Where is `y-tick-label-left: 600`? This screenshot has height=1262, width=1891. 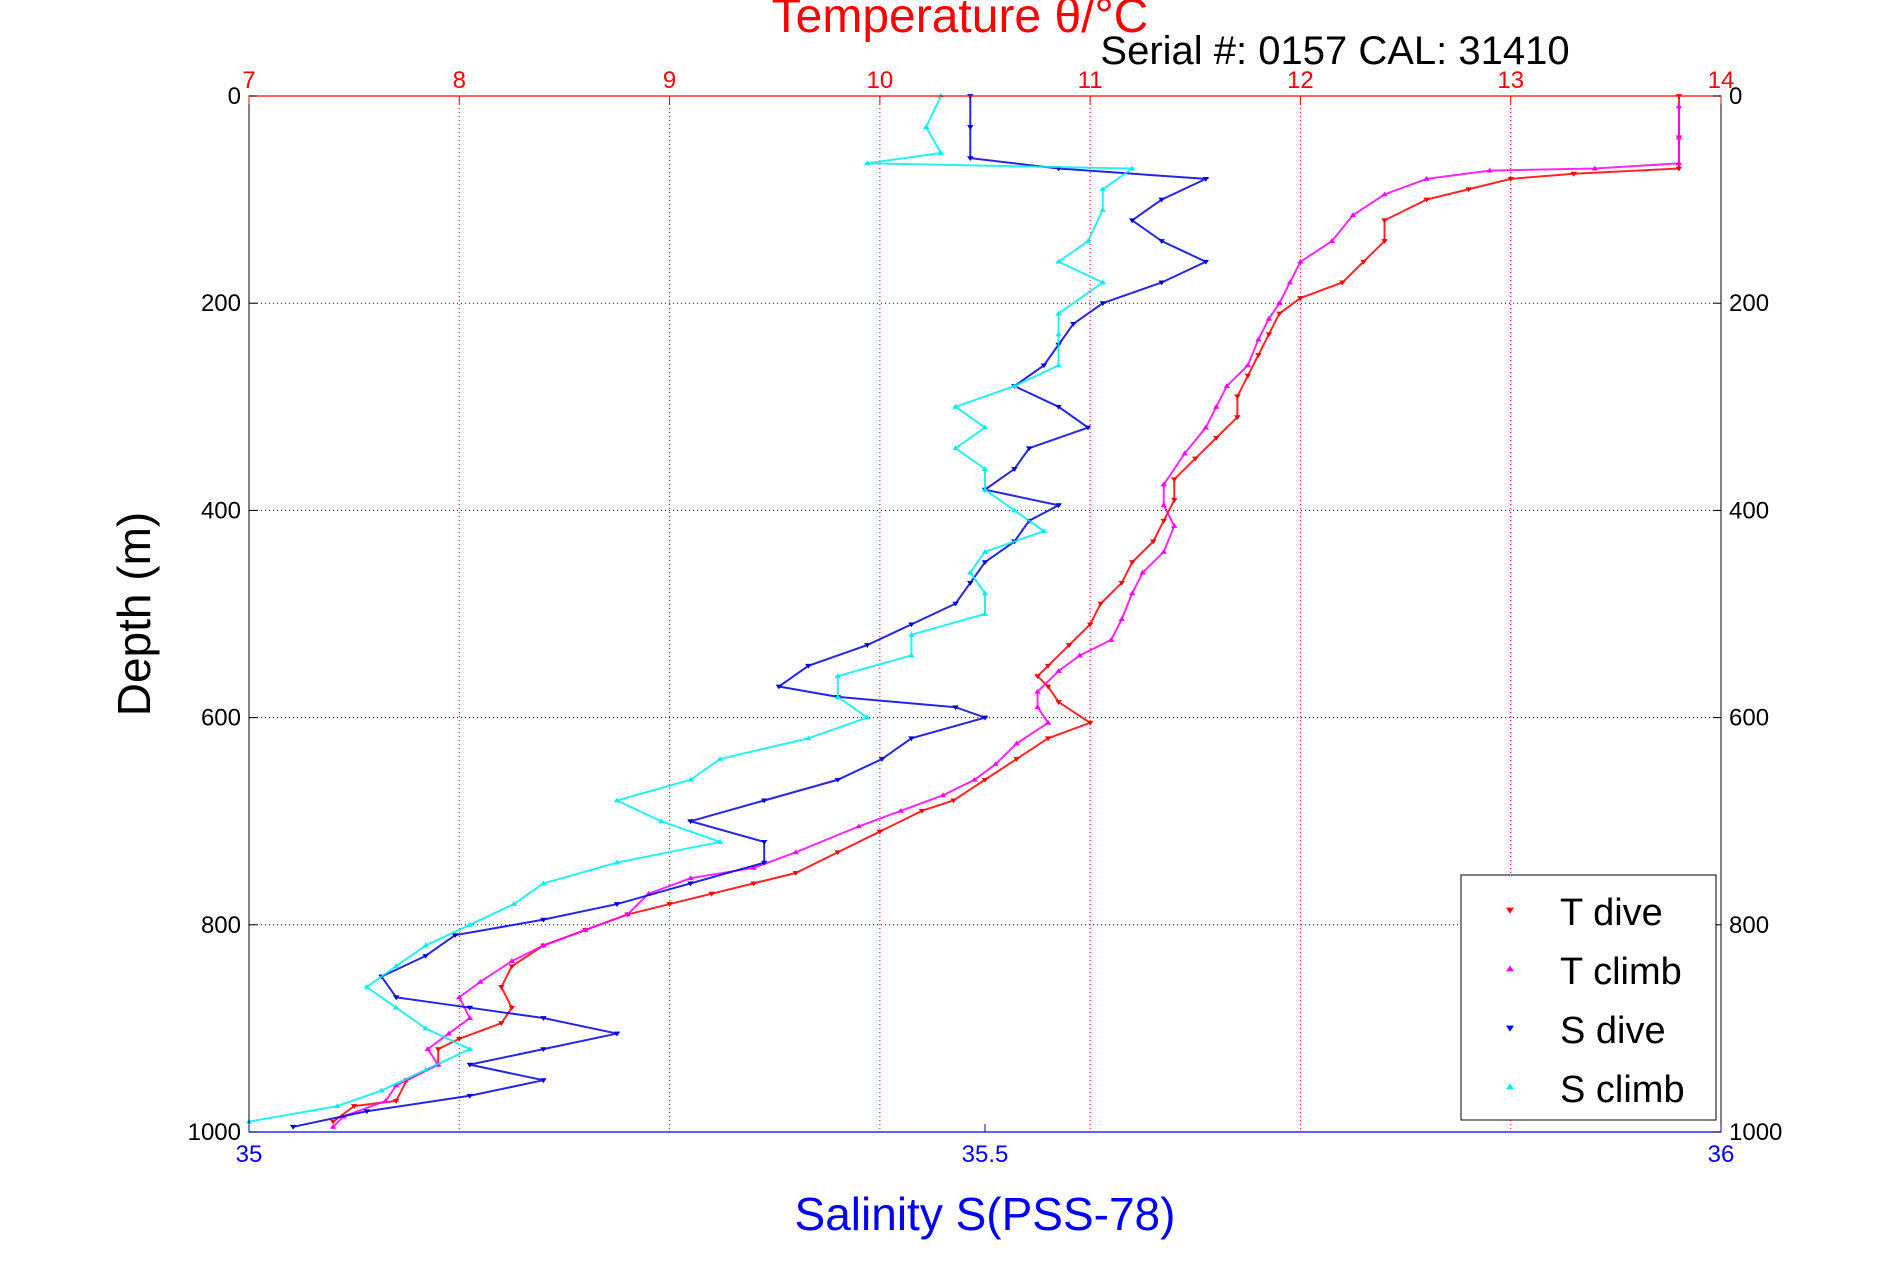
y-tick-label-left: 600 is located at coordinates (221, 718).